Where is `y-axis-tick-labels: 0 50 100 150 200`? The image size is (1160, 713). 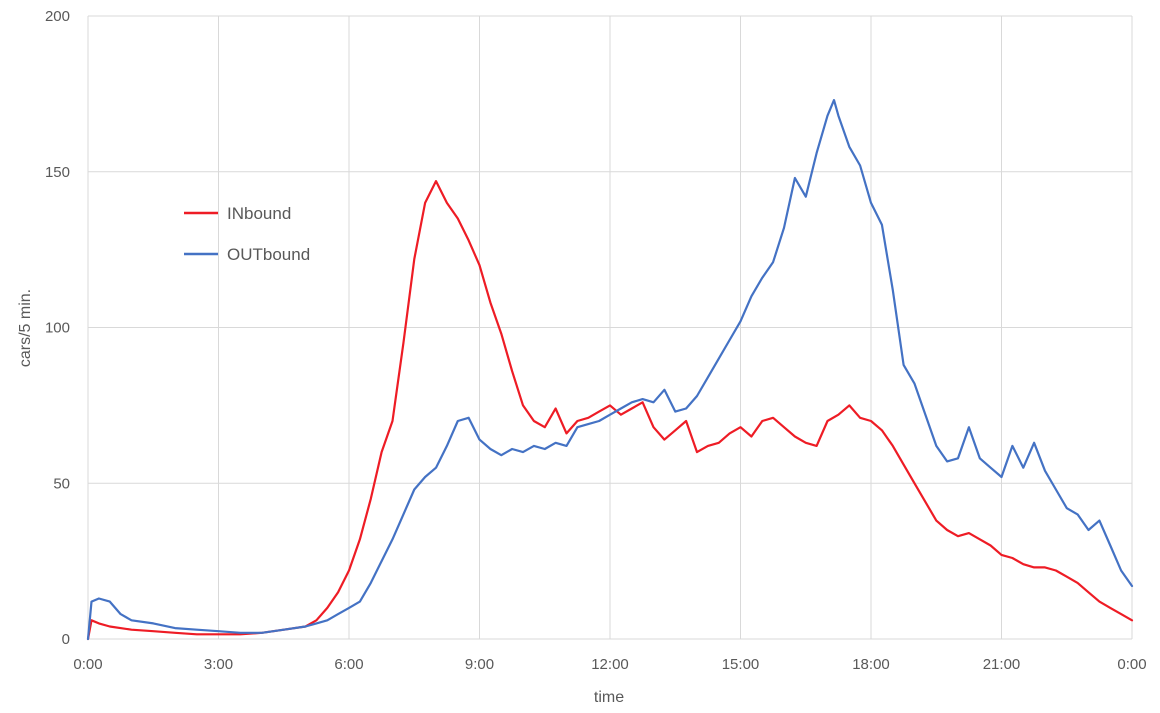
y-axis-tick-labels: 0 50 100 150 200 is located at coordinates (57, 328).